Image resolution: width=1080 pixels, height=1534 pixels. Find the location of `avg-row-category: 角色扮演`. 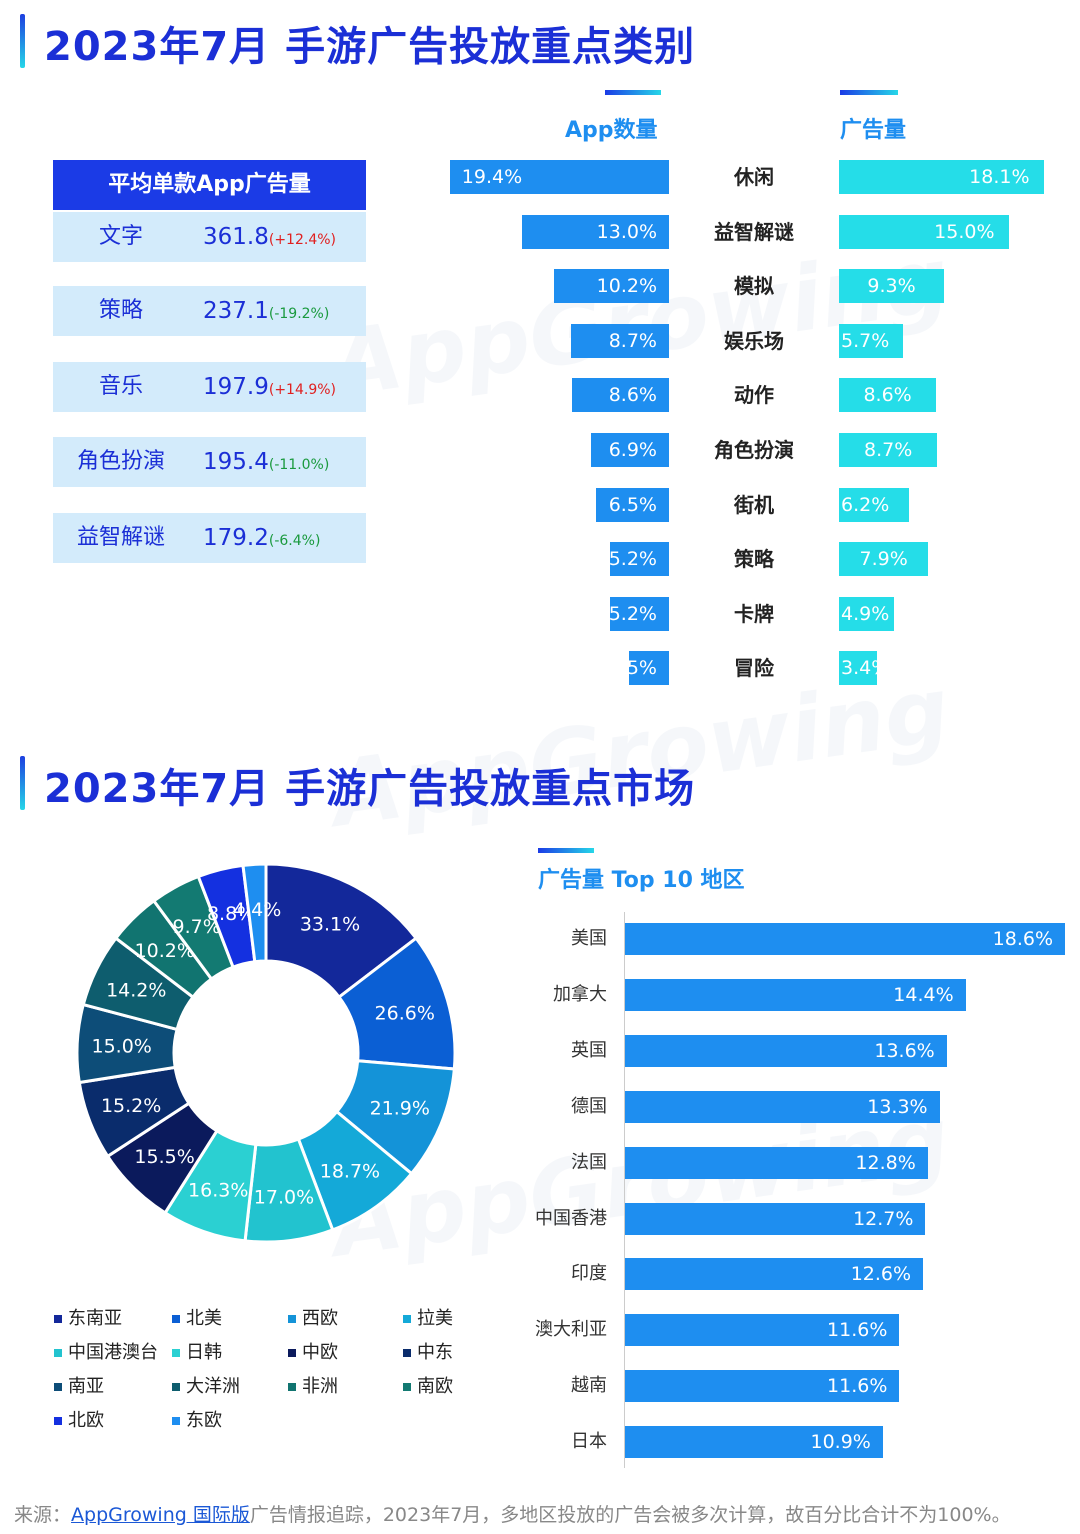

avg-row-category: 角色扮演 is located at coordinates (120, 461).